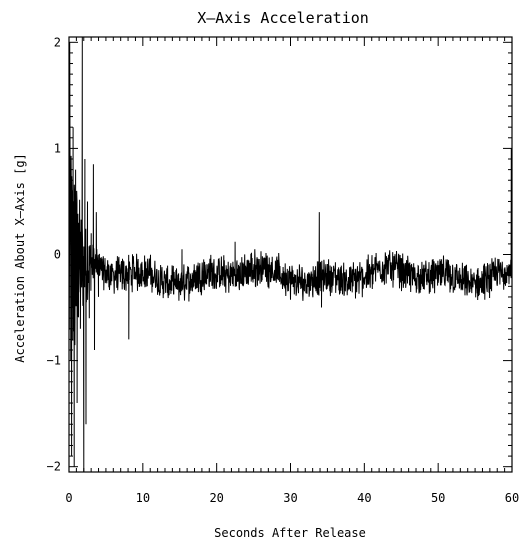 This screenshot has width=523, height=546. Describe the element at coordinates (54, 361) in the screenshot. I see `y-tick-label: −1` at that location.